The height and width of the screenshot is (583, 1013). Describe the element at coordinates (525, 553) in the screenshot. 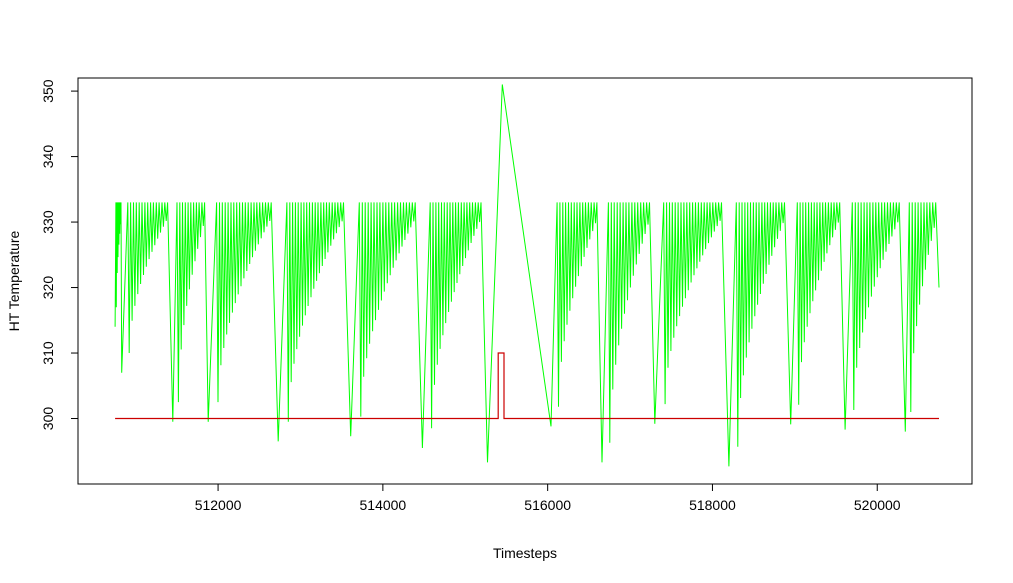

I see `x-axis-title: Timesteps` at that location.